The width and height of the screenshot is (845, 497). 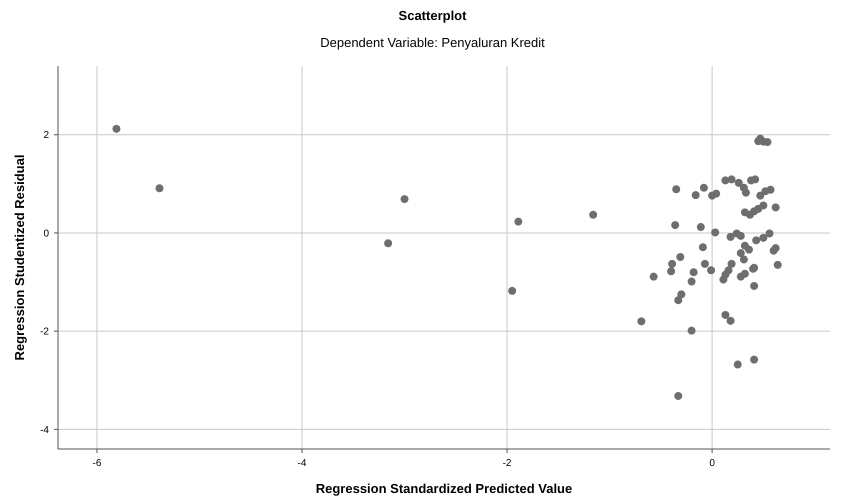 I want to click on x-tick-label: 0, so click(x=712, y=463).